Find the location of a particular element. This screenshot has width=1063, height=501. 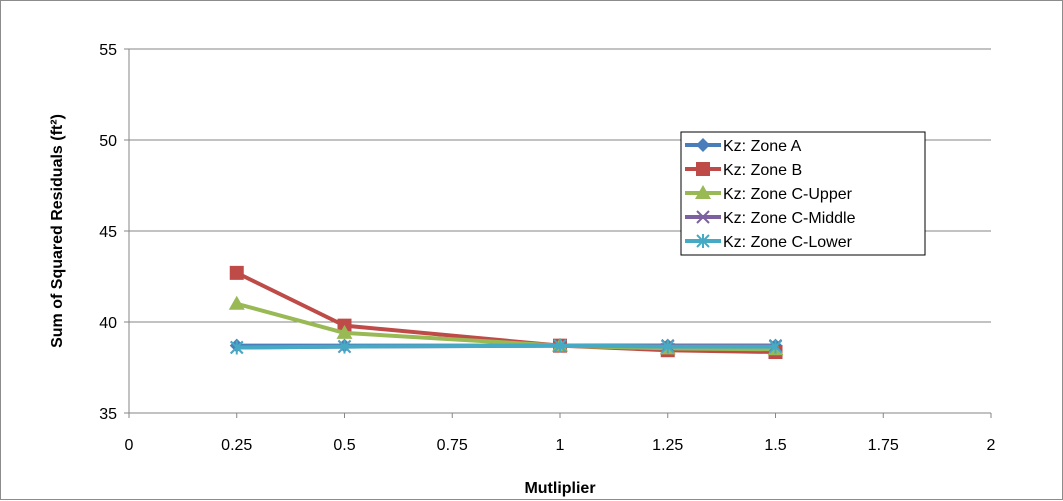

x-tick-label: 1.75 is located at coordinates (883, 445).